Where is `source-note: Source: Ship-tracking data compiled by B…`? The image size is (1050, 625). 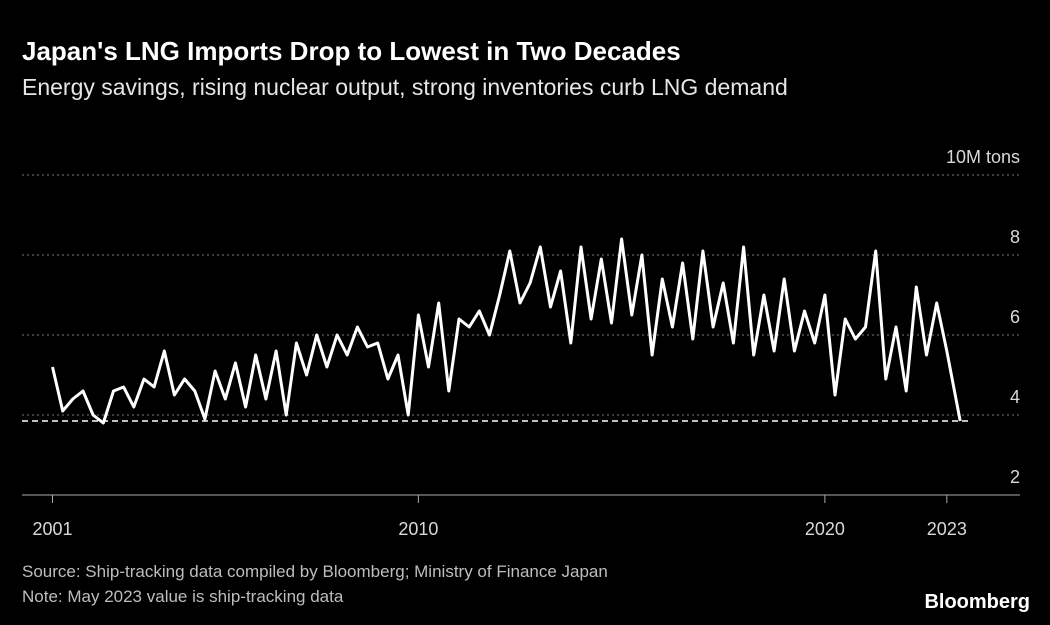
source-note: Source: Ship-tracking data compiled by B… is located at coordinates (315, 571).